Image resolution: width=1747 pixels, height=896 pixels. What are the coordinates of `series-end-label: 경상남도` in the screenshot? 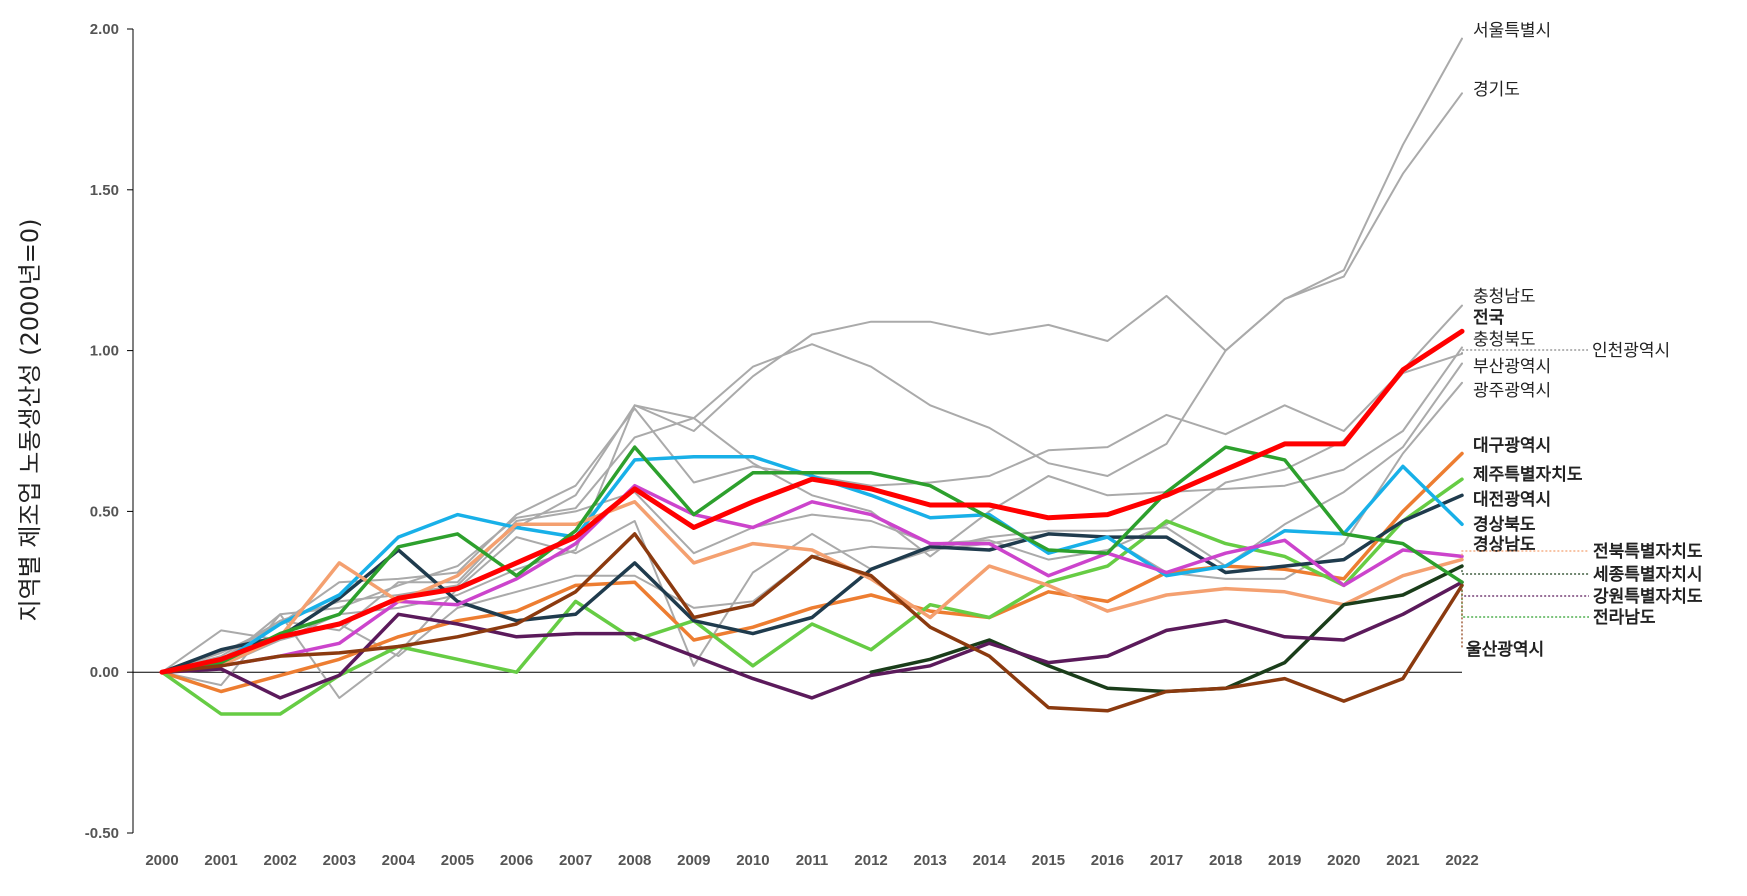 It's located at (1504, 545).